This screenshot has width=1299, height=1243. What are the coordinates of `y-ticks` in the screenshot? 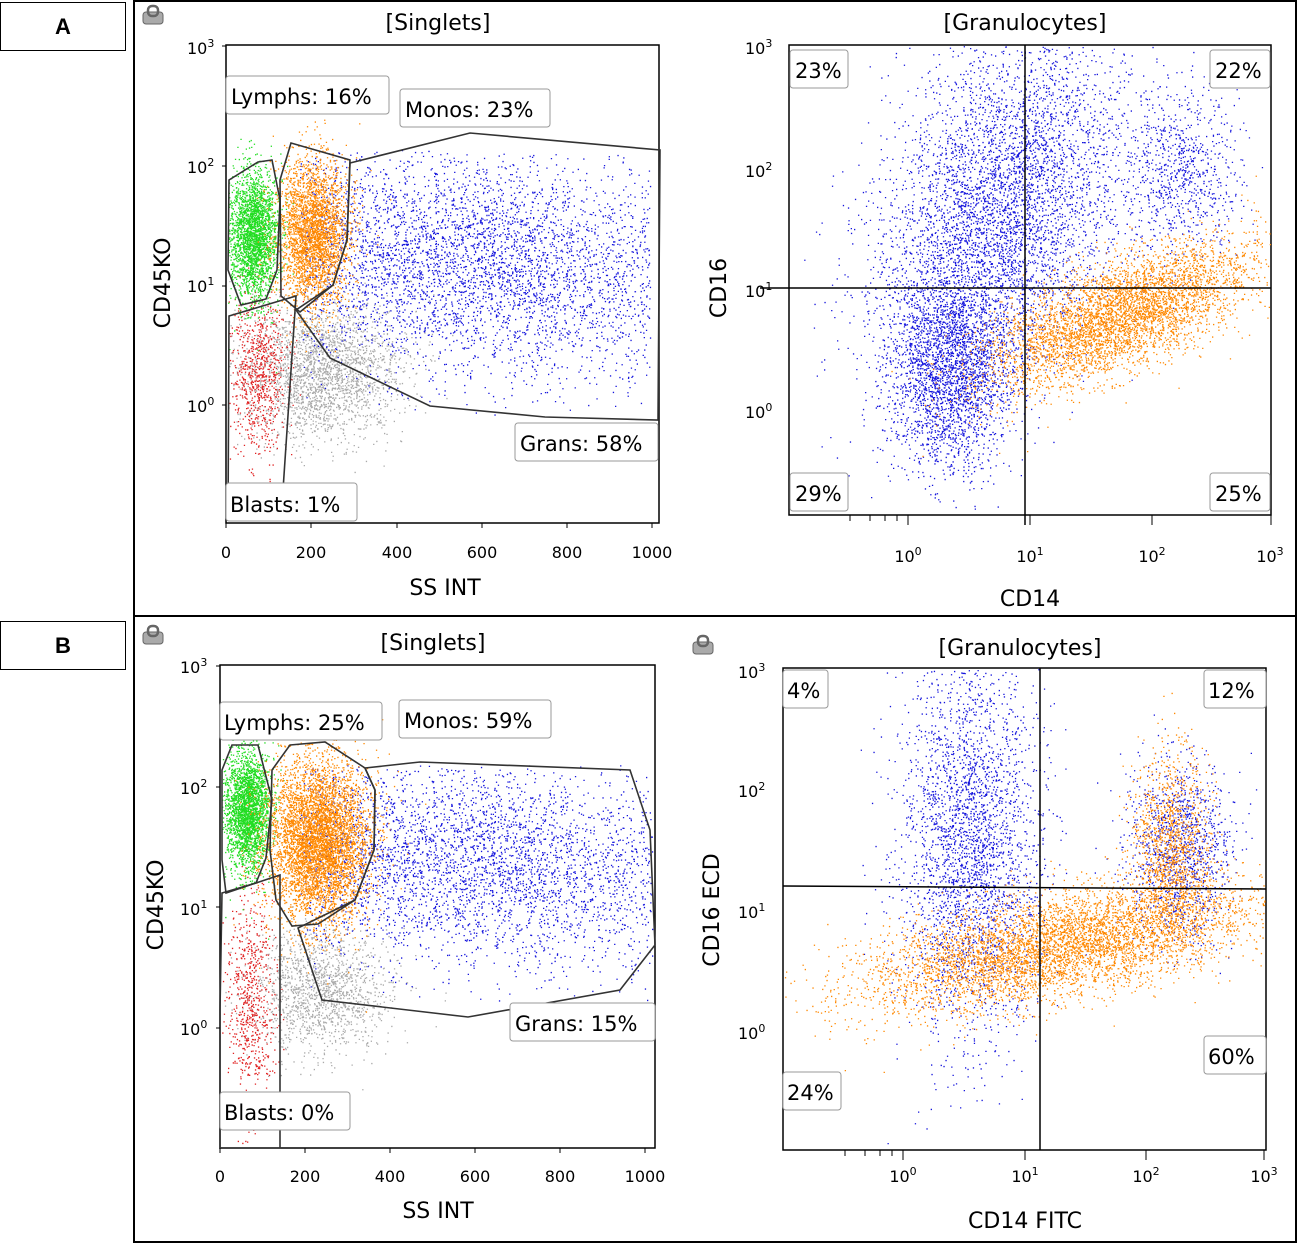 It's located at (218, 847).